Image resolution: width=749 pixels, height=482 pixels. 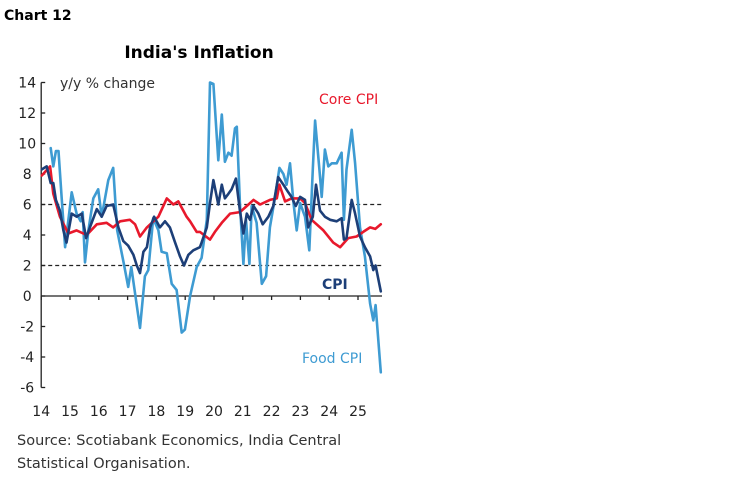 I want to click on x-tick-label: 21, so click(x=243, y=412).